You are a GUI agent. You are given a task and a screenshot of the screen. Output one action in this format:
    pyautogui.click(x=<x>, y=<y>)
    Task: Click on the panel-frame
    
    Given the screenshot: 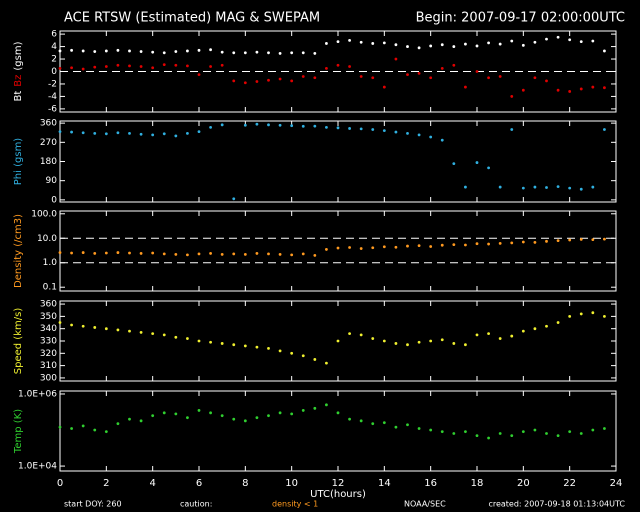 What is the action you would take?
    pyautogui.click(x=338, y=251)
    